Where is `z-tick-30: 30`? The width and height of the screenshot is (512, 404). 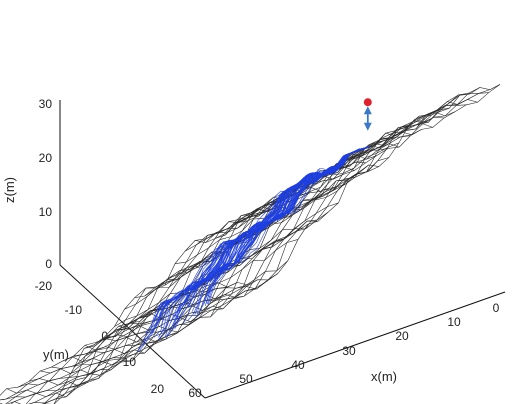
z-tick-30: 30 is located at coordinates (46, 104).